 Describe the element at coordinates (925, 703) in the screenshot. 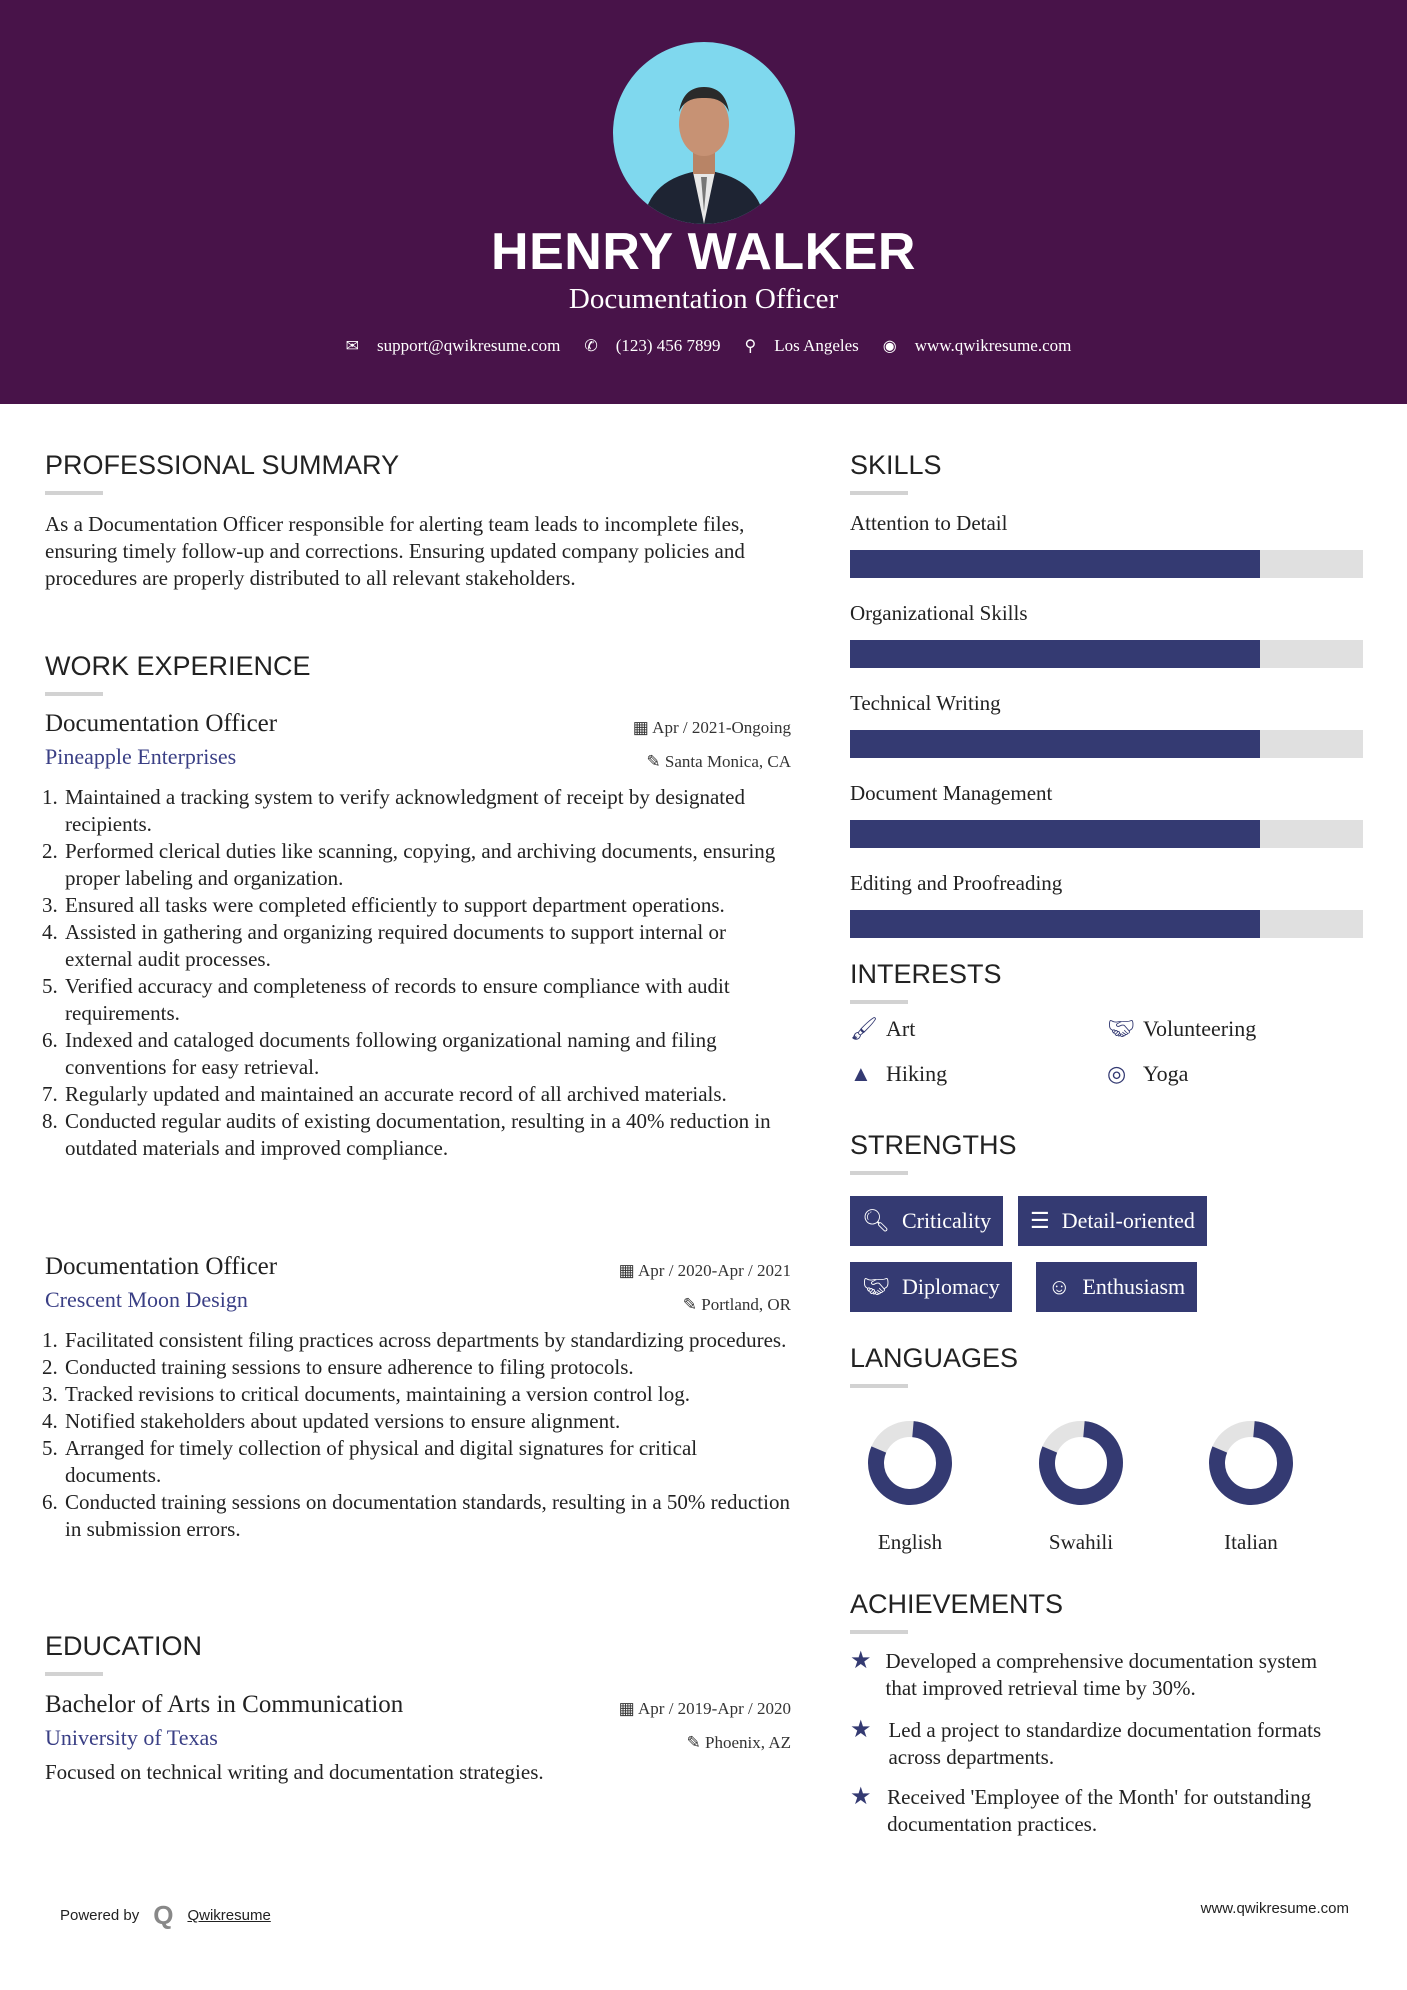

I see `skill-name: Technical Writing` at that location.